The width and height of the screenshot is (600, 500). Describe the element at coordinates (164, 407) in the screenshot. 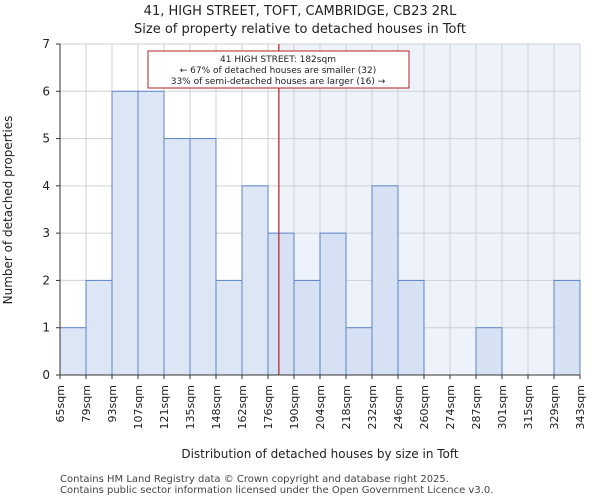

I see `x-tick-label-121sqm: 121sqm` at that location.